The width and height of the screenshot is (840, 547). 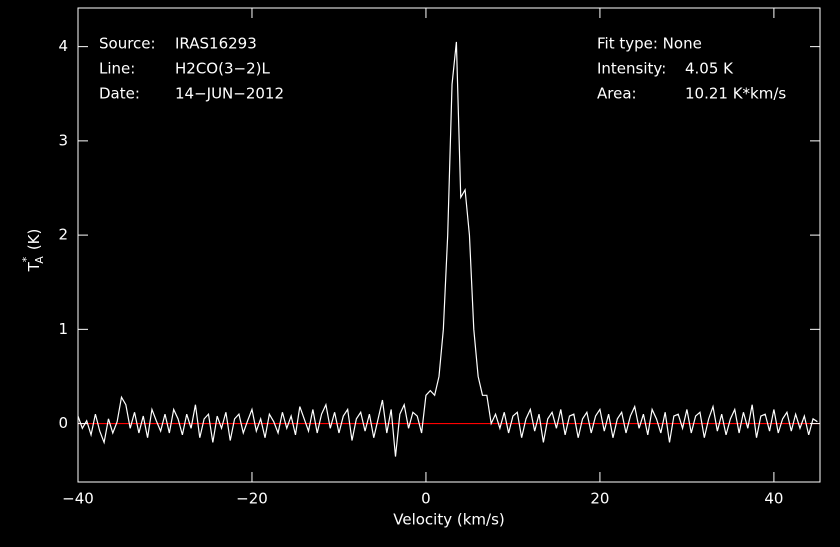 I want to click on annotation-label: Source:, so click(x=127, y=44).